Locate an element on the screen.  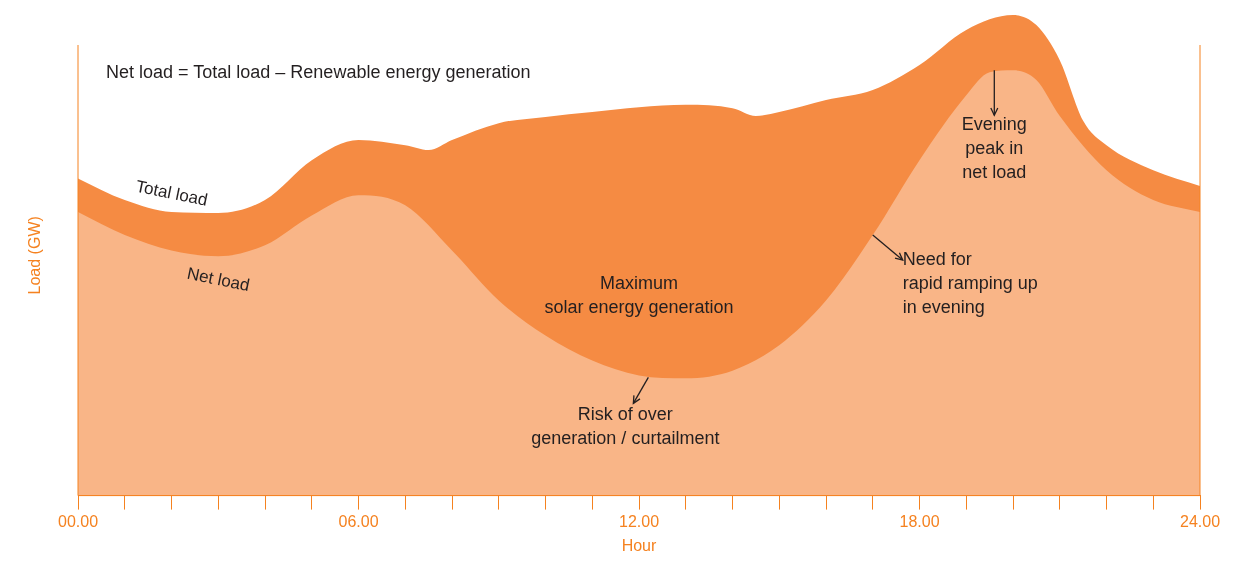
annotation: Net load = Total load – Renewable energy generation is located at coordinates (318, 71).